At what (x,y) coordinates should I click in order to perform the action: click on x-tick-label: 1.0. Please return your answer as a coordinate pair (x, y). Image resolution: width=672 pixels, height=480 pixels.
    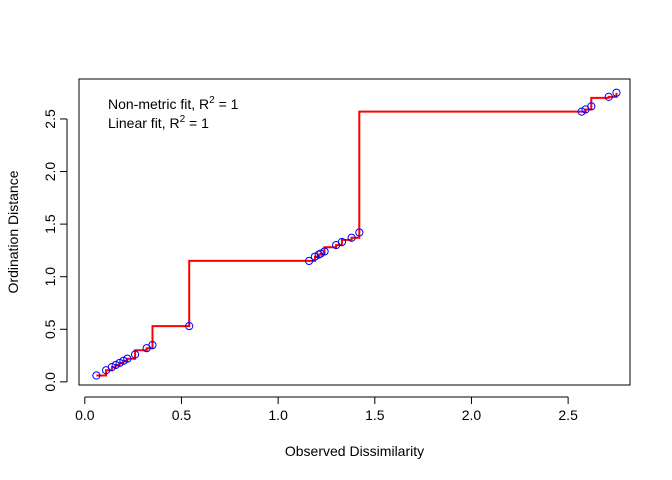
    Looking at the image, I should click on (278, 415).